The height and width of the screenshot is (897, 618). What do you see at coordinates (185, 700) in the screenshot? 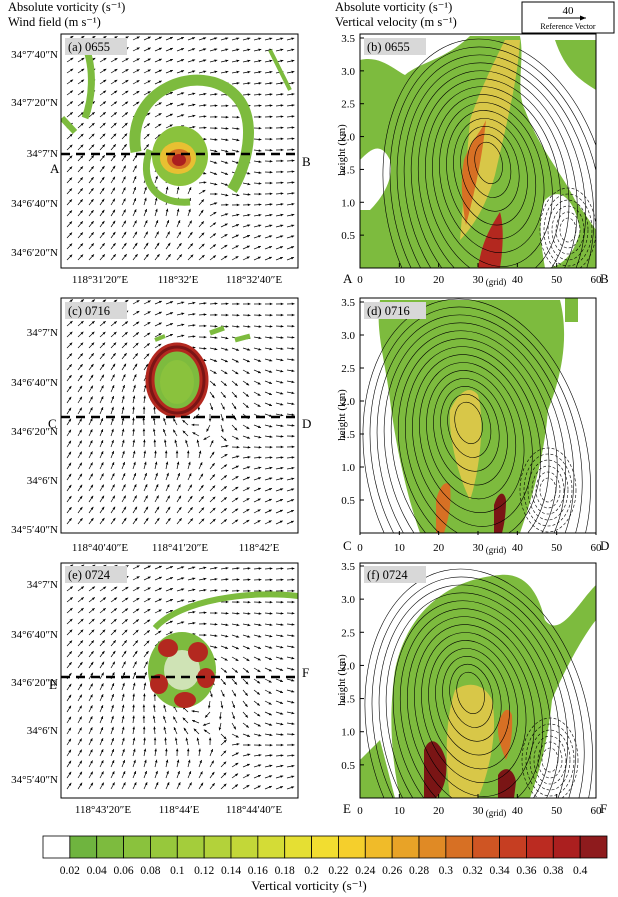
I see `vorticity-lobe` at bounding box center [185, 700].